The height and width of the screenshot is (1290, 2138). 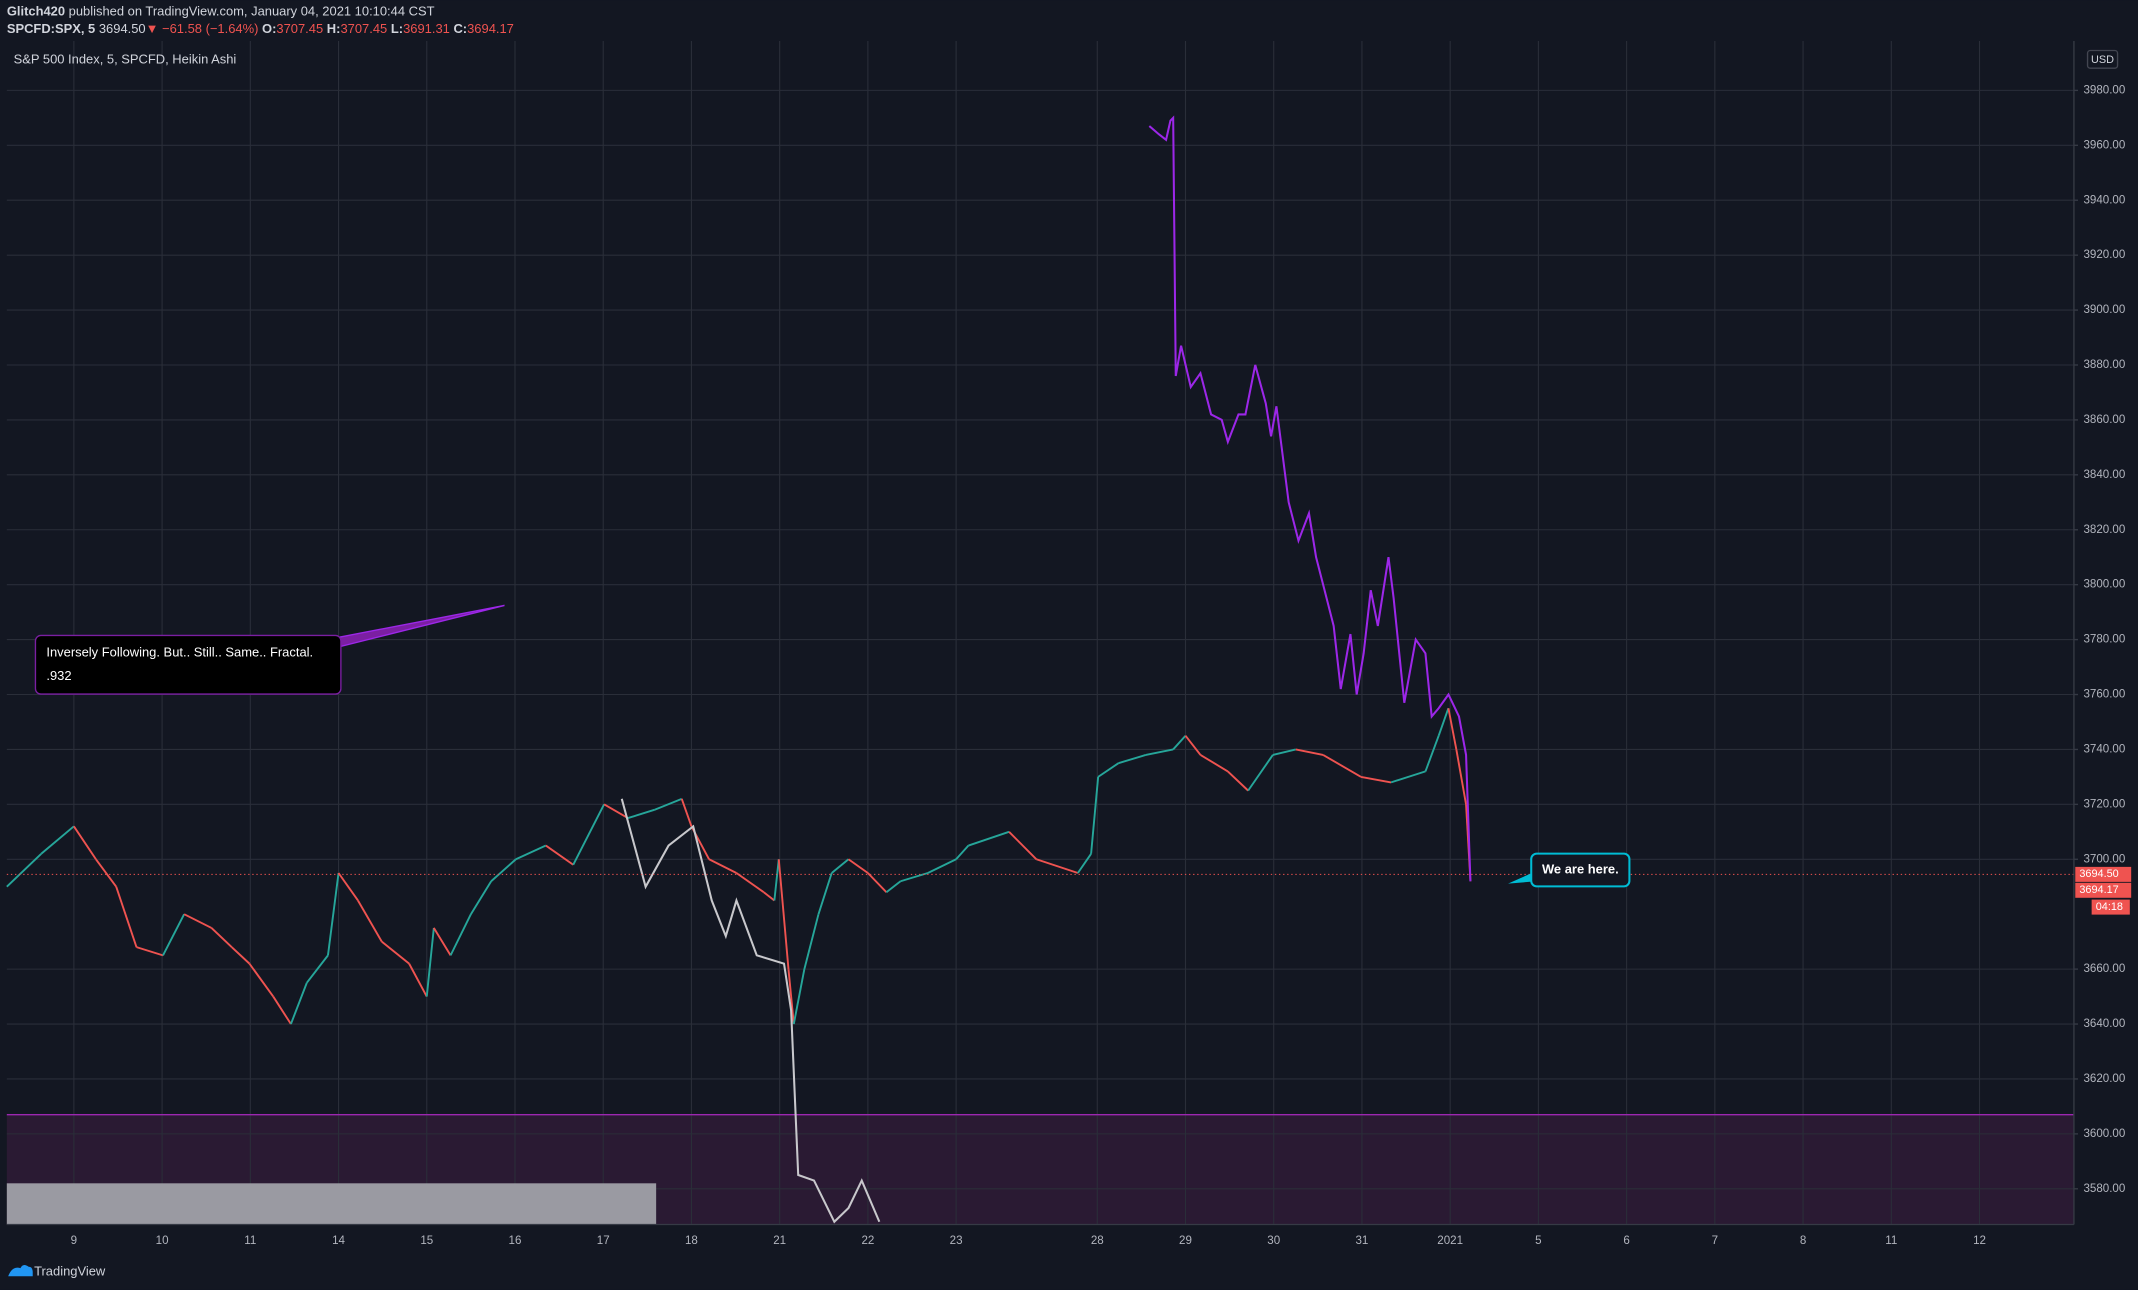 I want to click on l-value: 3691.31, so click(x=426, y=28).